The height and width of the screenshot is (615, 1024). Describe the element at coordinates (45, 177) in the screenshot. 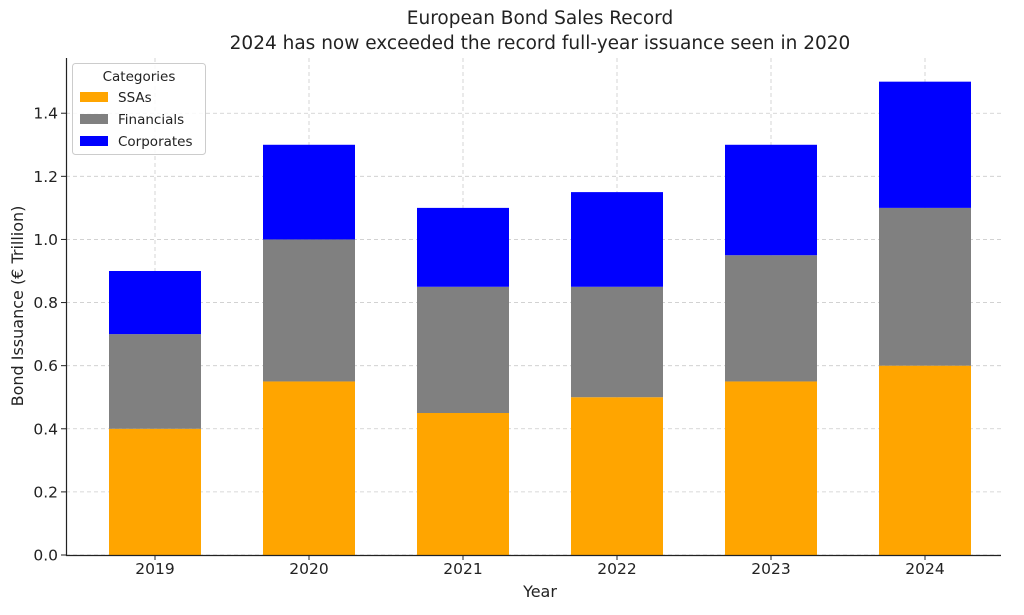

I see `y-tick-label: 1.2` at that location.